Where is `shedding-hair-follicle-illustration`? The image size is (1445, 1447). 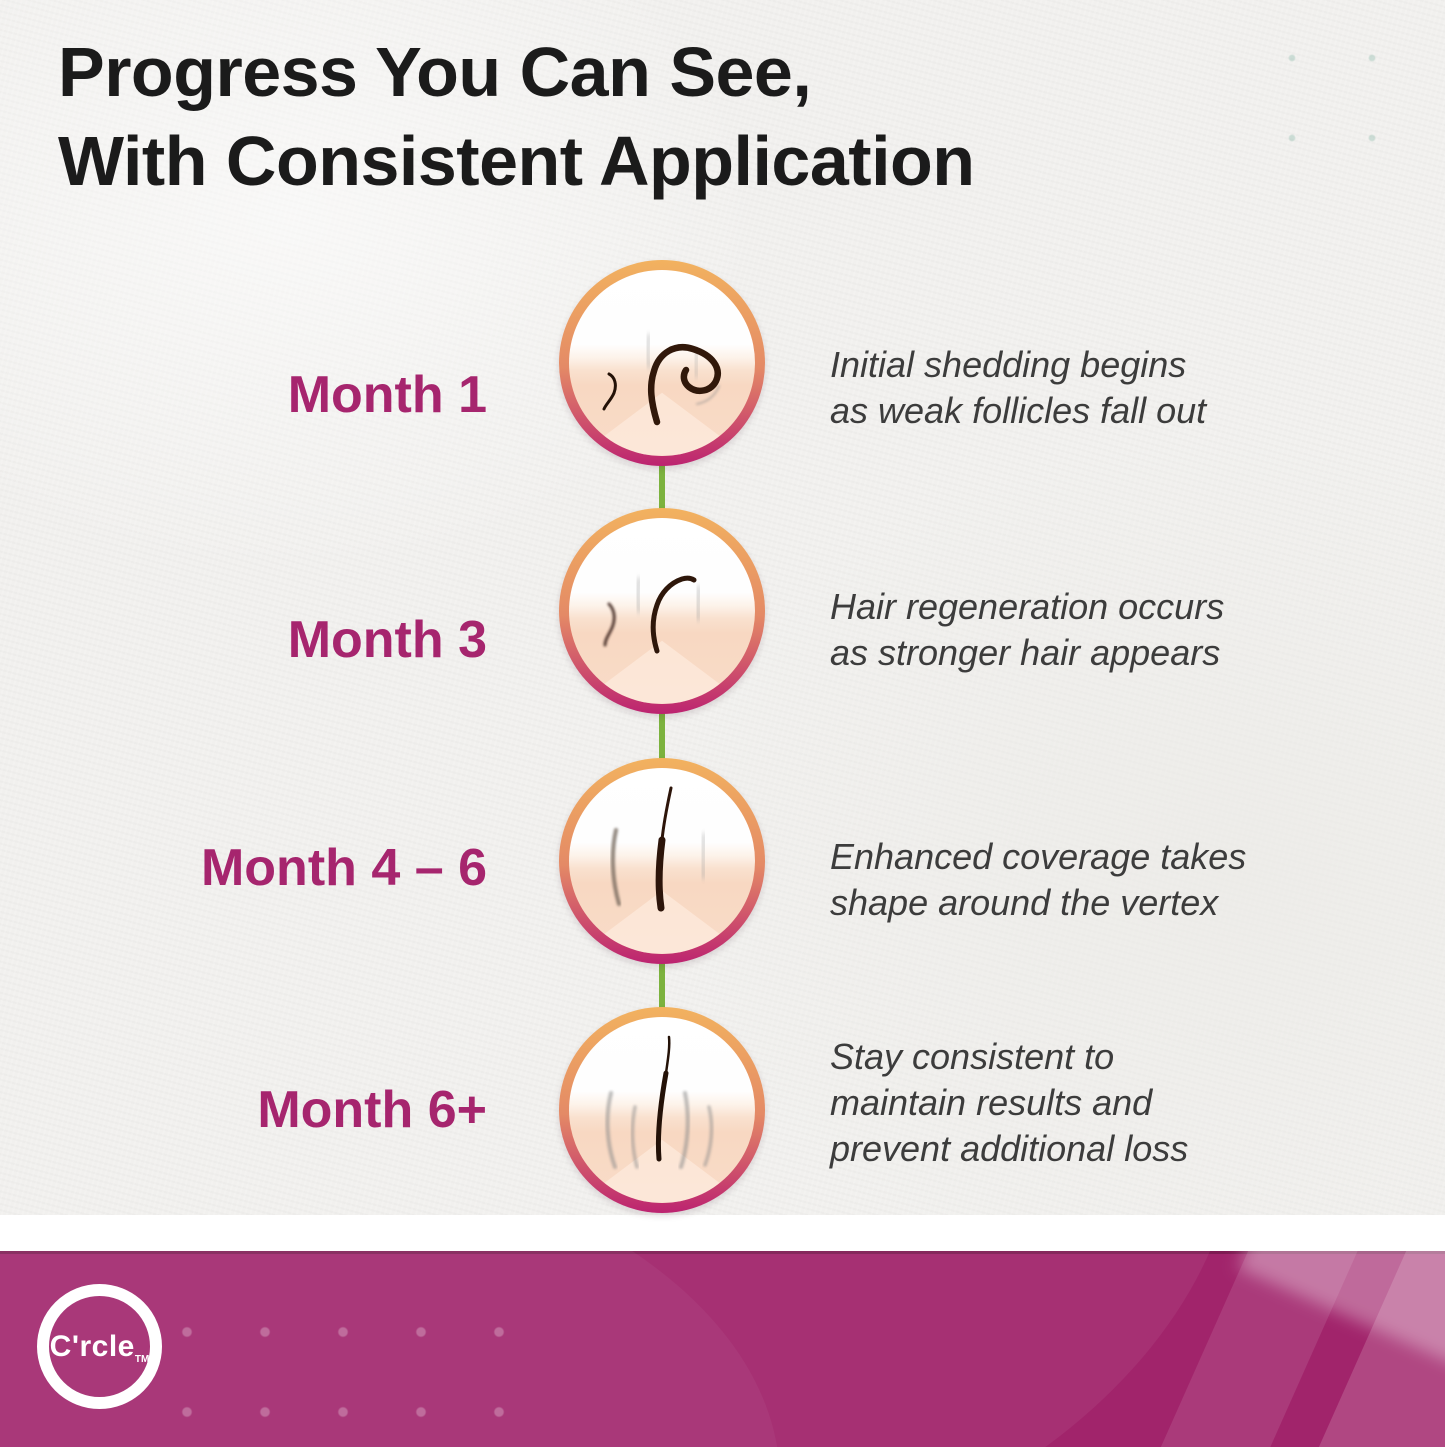
shedding-hair-follicle-illustration is located at coordinates (662, 363).